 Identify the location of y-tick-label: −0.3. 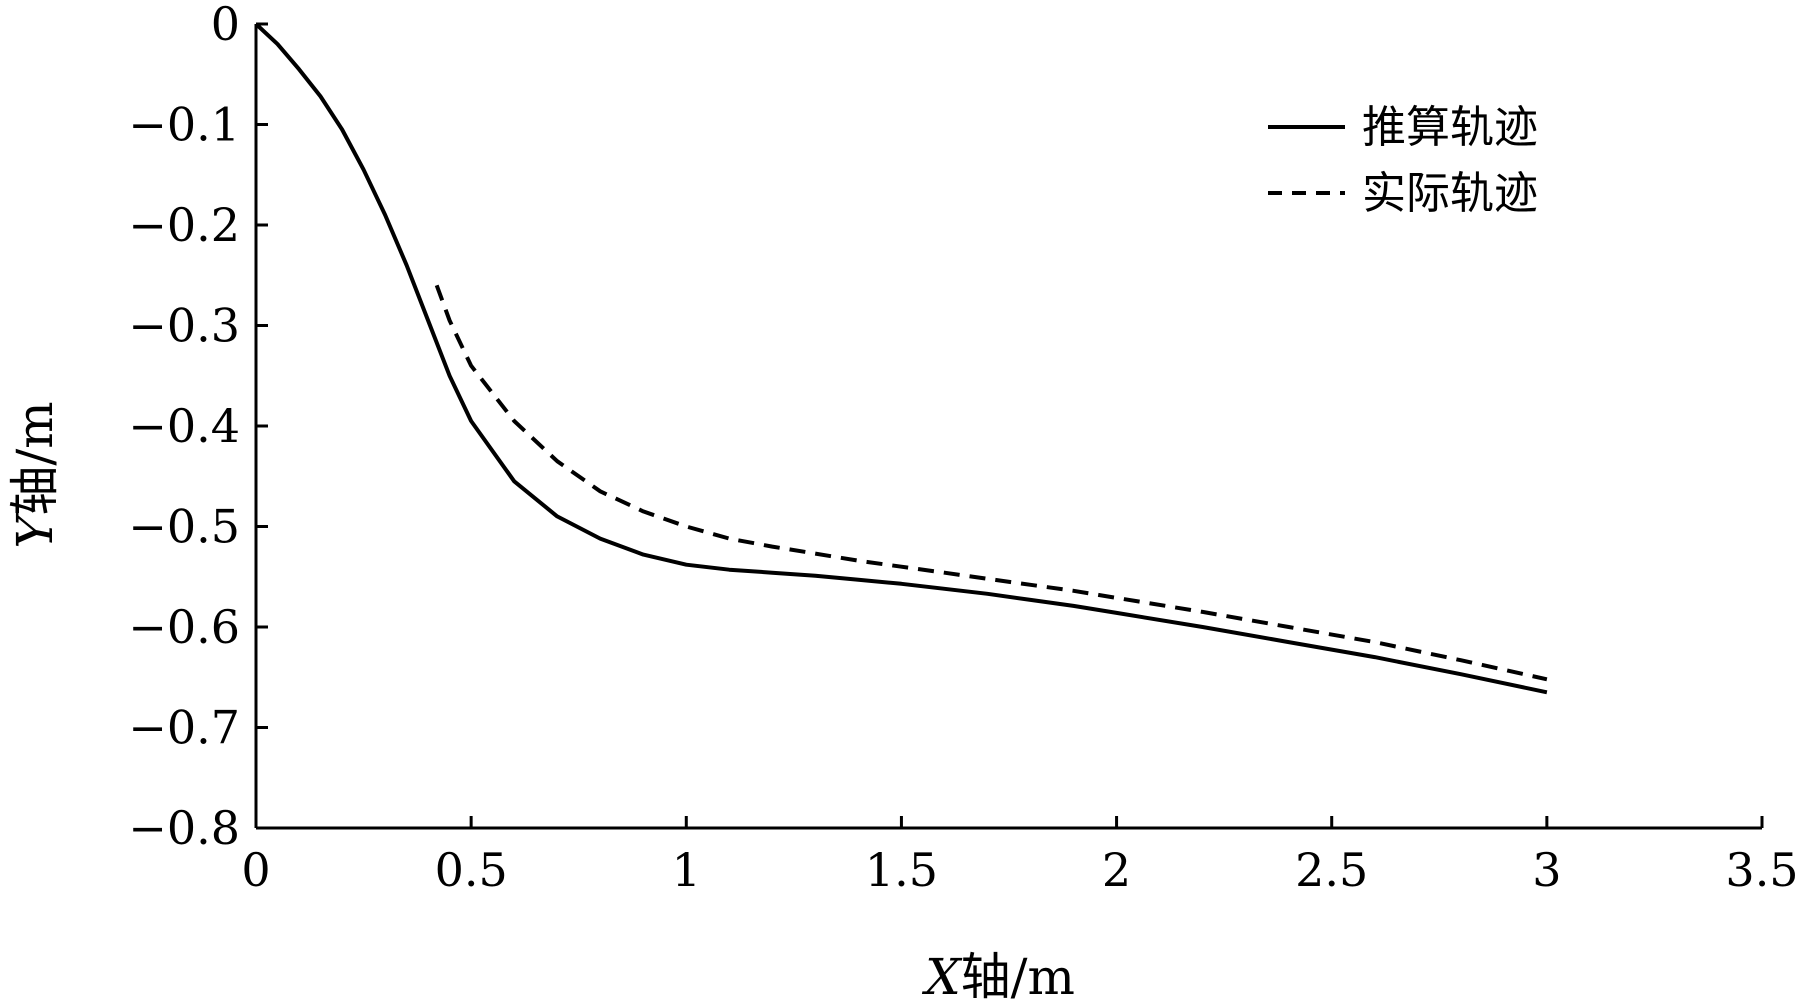
(184, 326).